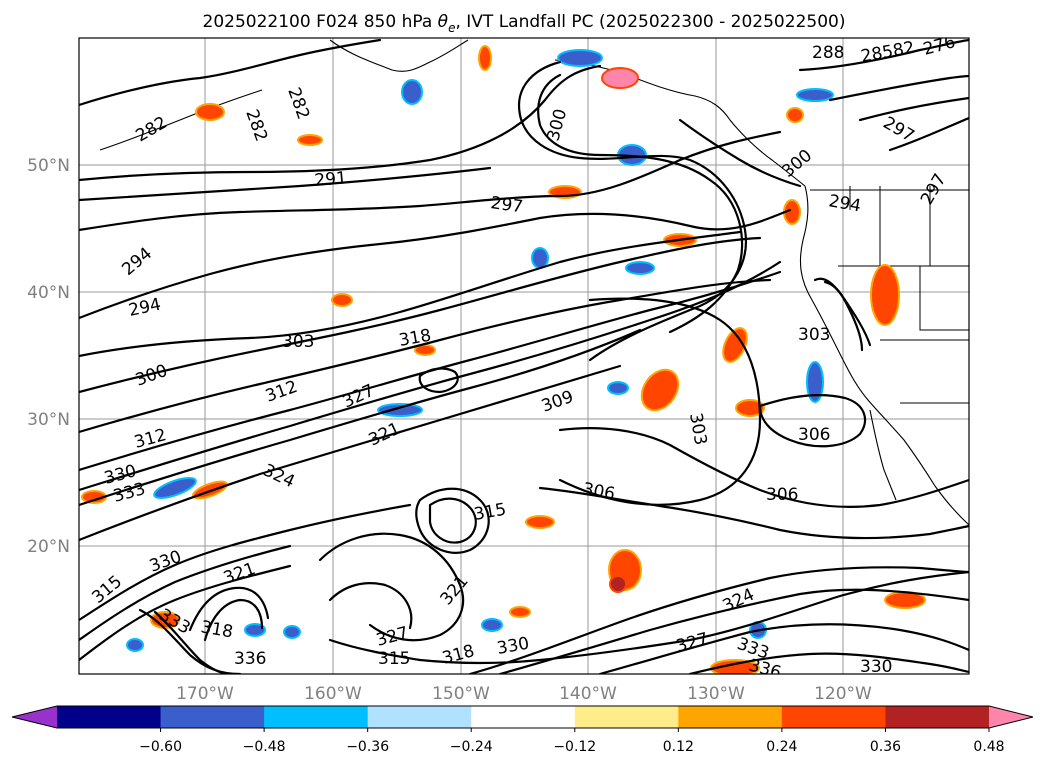  I want to click on colorbar-extend-max, so click(1011, 717).